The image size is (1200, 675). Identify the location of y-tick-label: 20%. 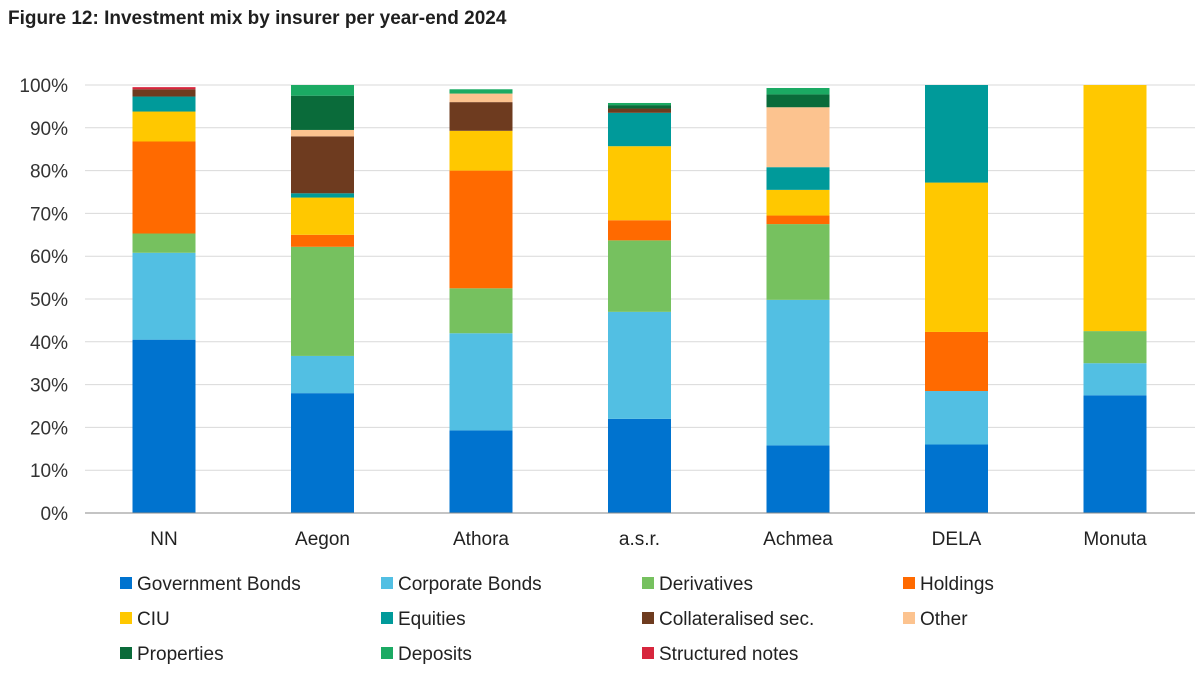
(49, 428).